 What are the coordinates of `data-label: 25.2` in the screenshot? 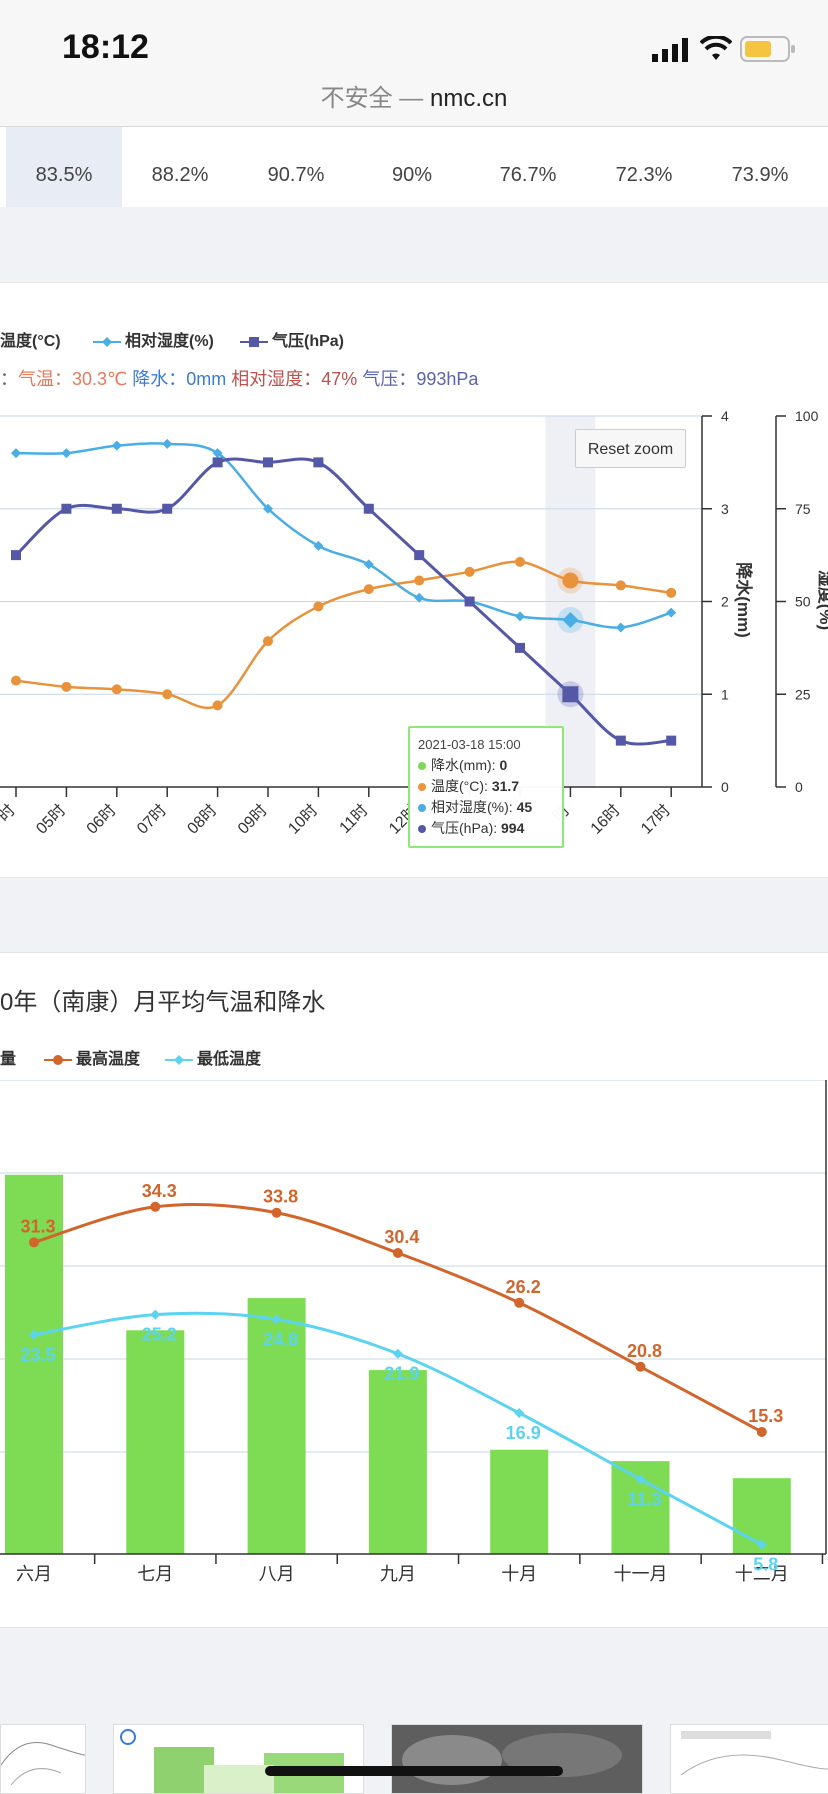 It's located at (159, 1335).